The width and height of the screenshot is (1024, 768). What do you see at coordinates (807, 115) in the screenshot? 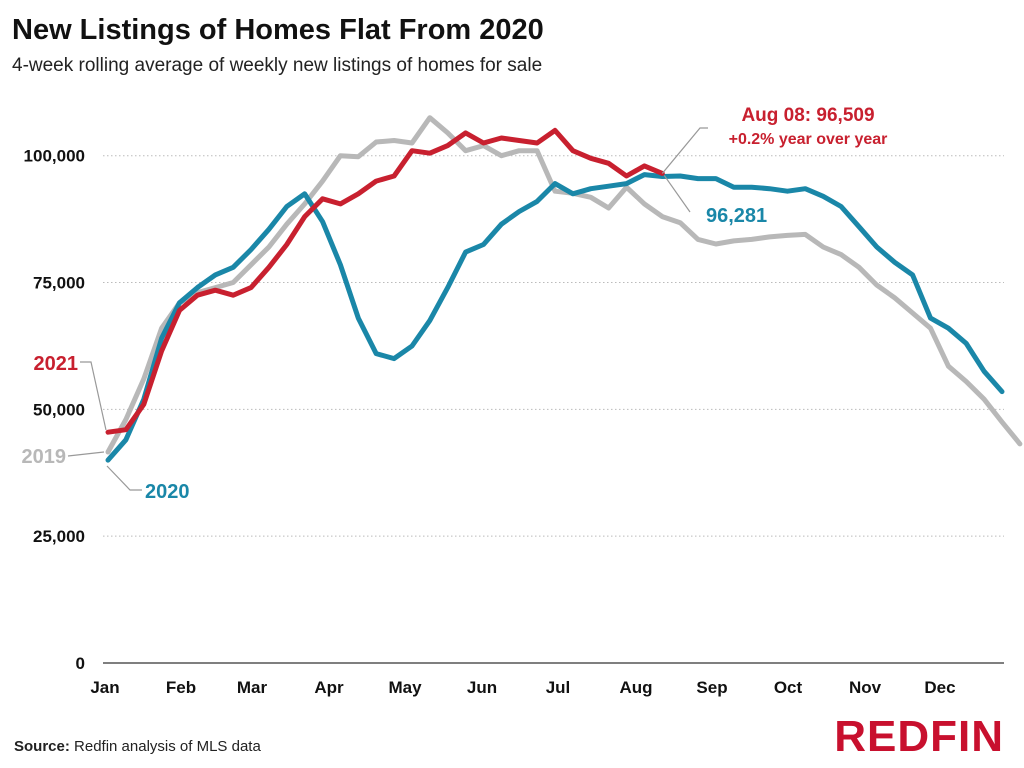
I see `highlight-label-2021: Aug 08: 96,509` at bounding box center [807, 115].